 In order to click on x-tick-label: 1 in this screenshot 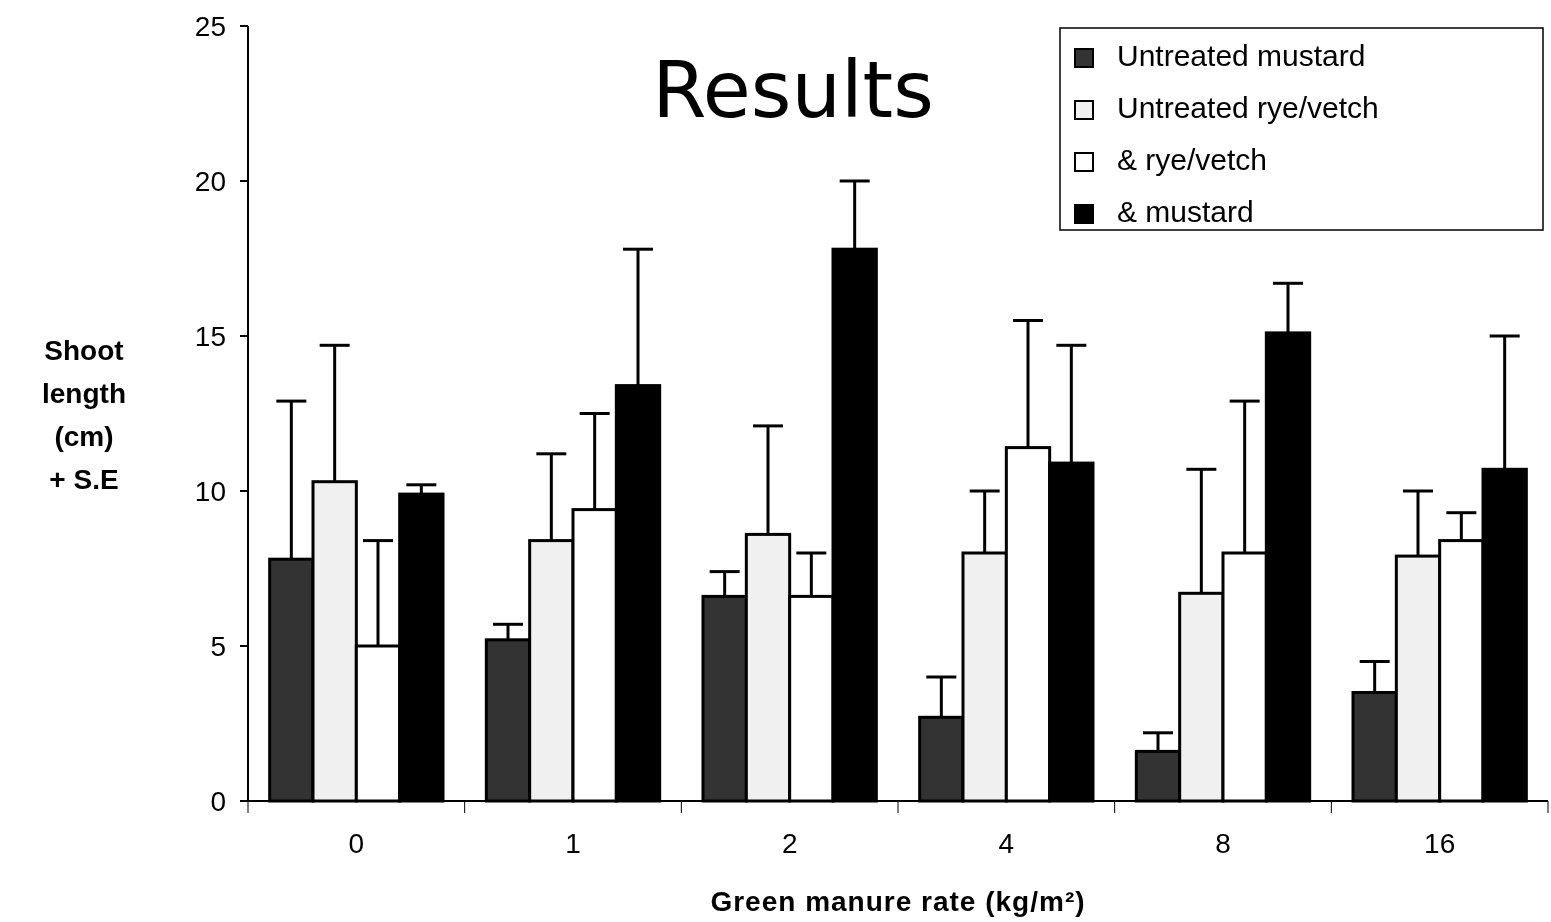, I will do `click(573, 843)`.